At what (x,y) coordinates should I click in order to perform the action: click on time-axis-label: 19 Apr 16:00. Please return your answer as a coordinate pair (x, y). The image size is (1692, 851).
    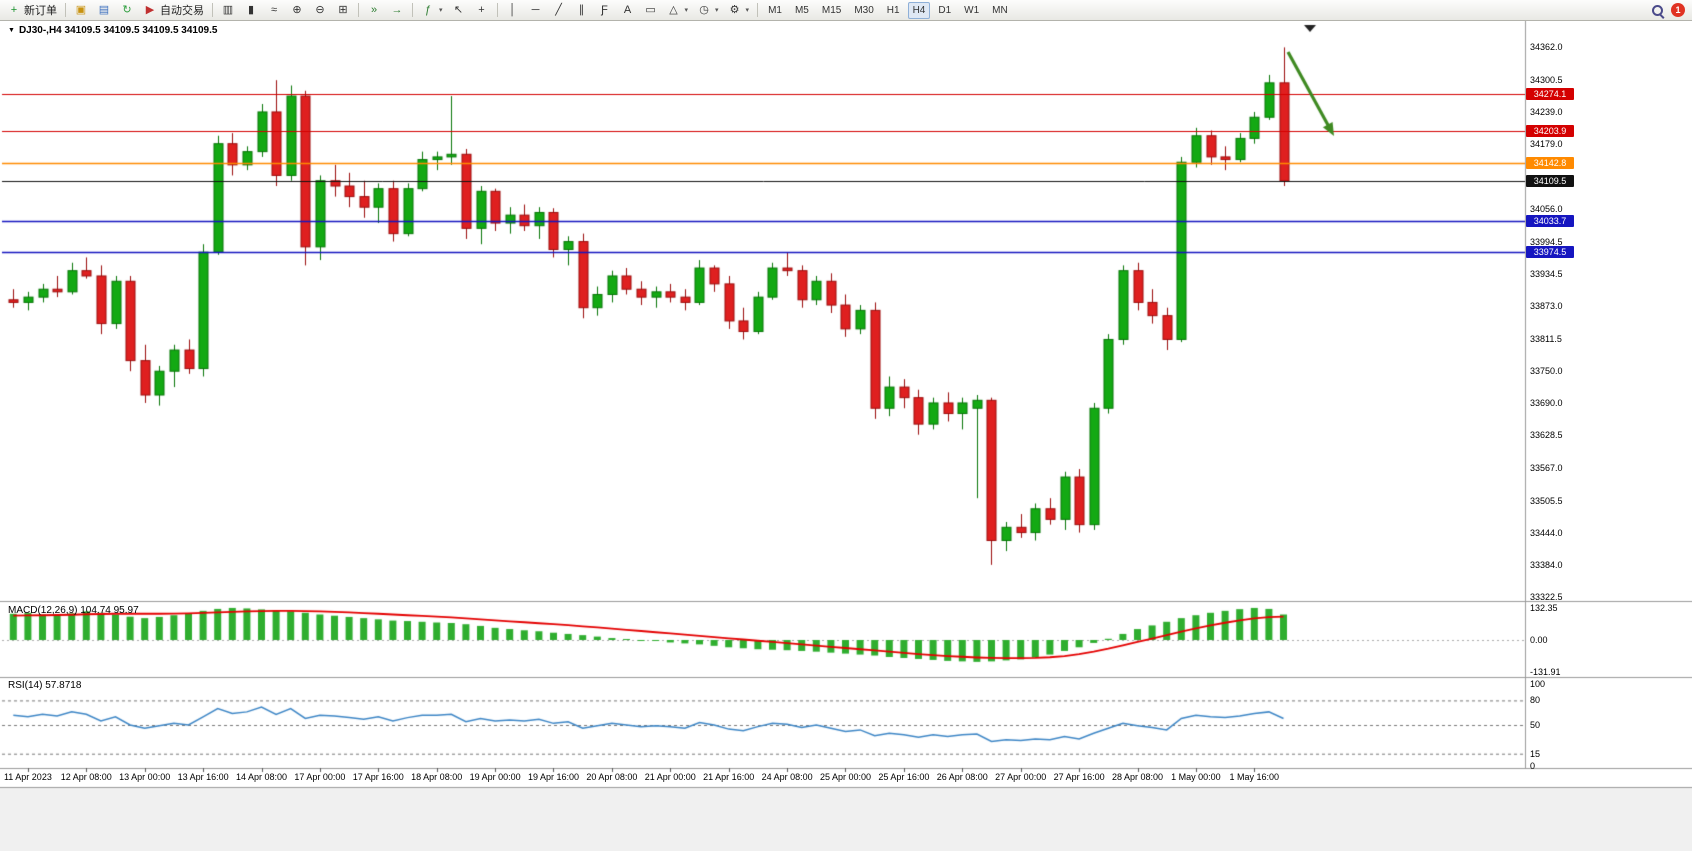
    Looking at the image, I should click on (553, 777).